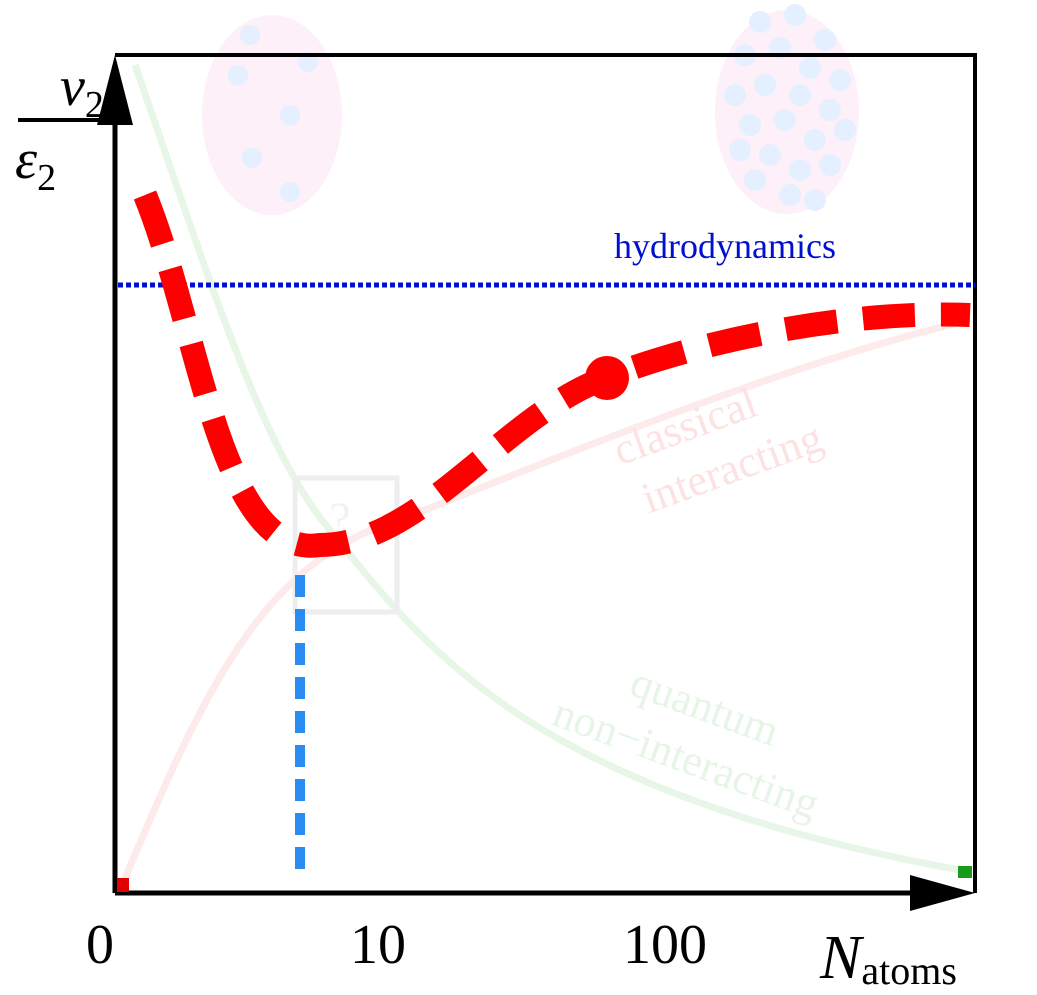 This screenshot has width=1037, height=995. I want to click on x-tick-label: 10, so click(378, 945).